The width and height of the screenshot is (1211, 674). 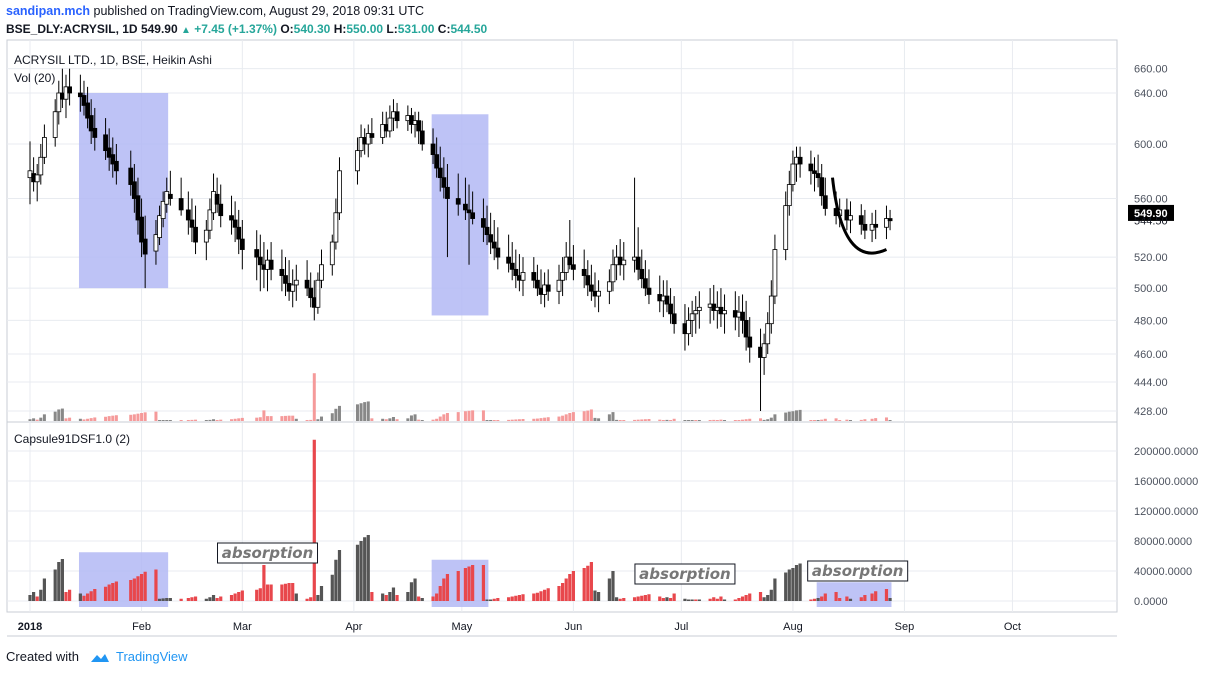 I want to click on tradingview-link: TradingView, so click(x=152, y=656).